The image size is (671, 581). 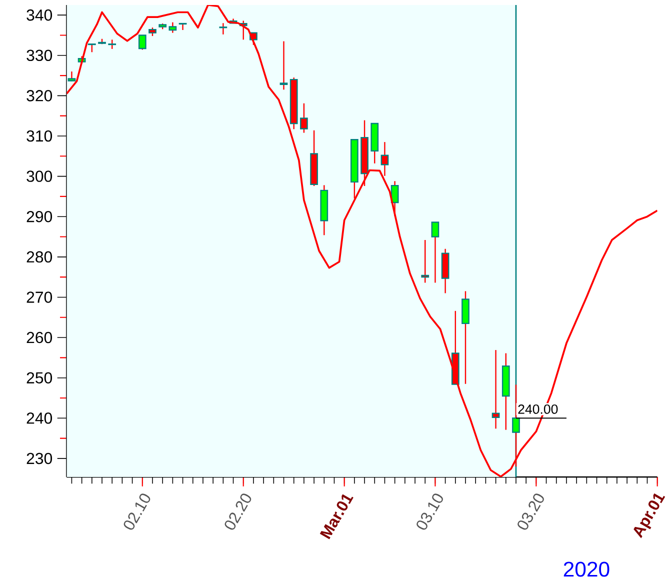 What do you see at coordinates (538, 409) in the screenshot?
I see `annotation: 240.00` at bounding box center [538, 409].